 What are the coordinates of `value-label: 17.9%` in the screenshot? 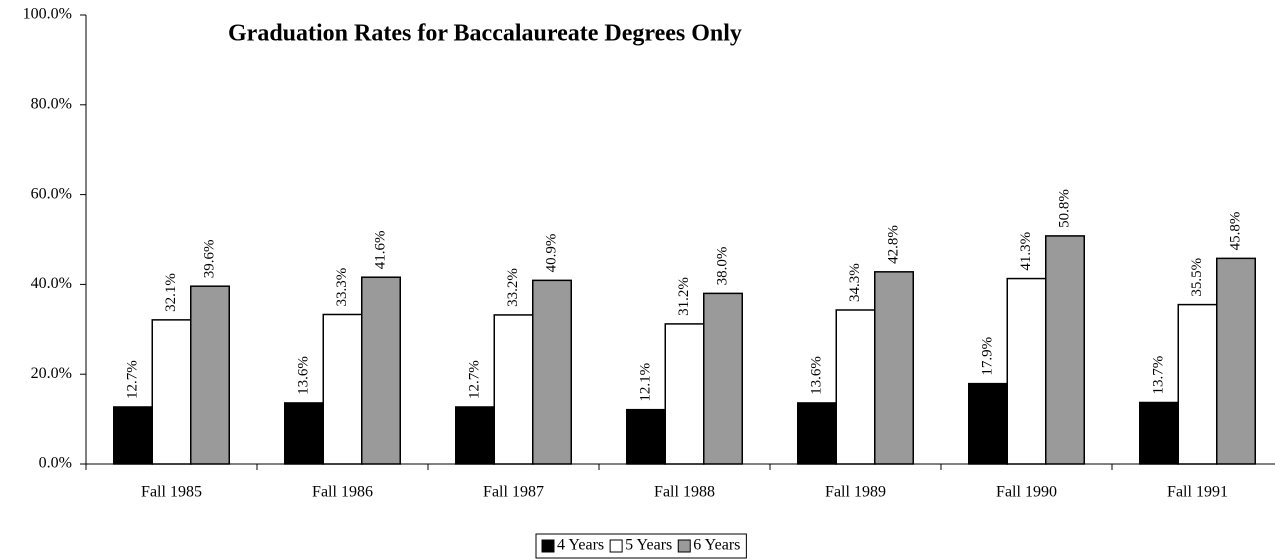 It's located at (987, 356).